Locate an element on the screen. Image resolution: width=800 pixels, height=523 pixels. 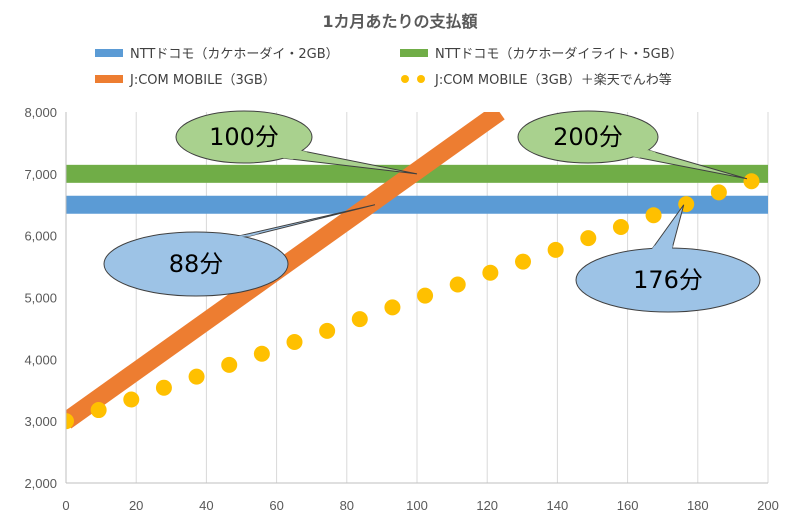
x-tick-label-3: 60 is located at coordinates (276, 505).